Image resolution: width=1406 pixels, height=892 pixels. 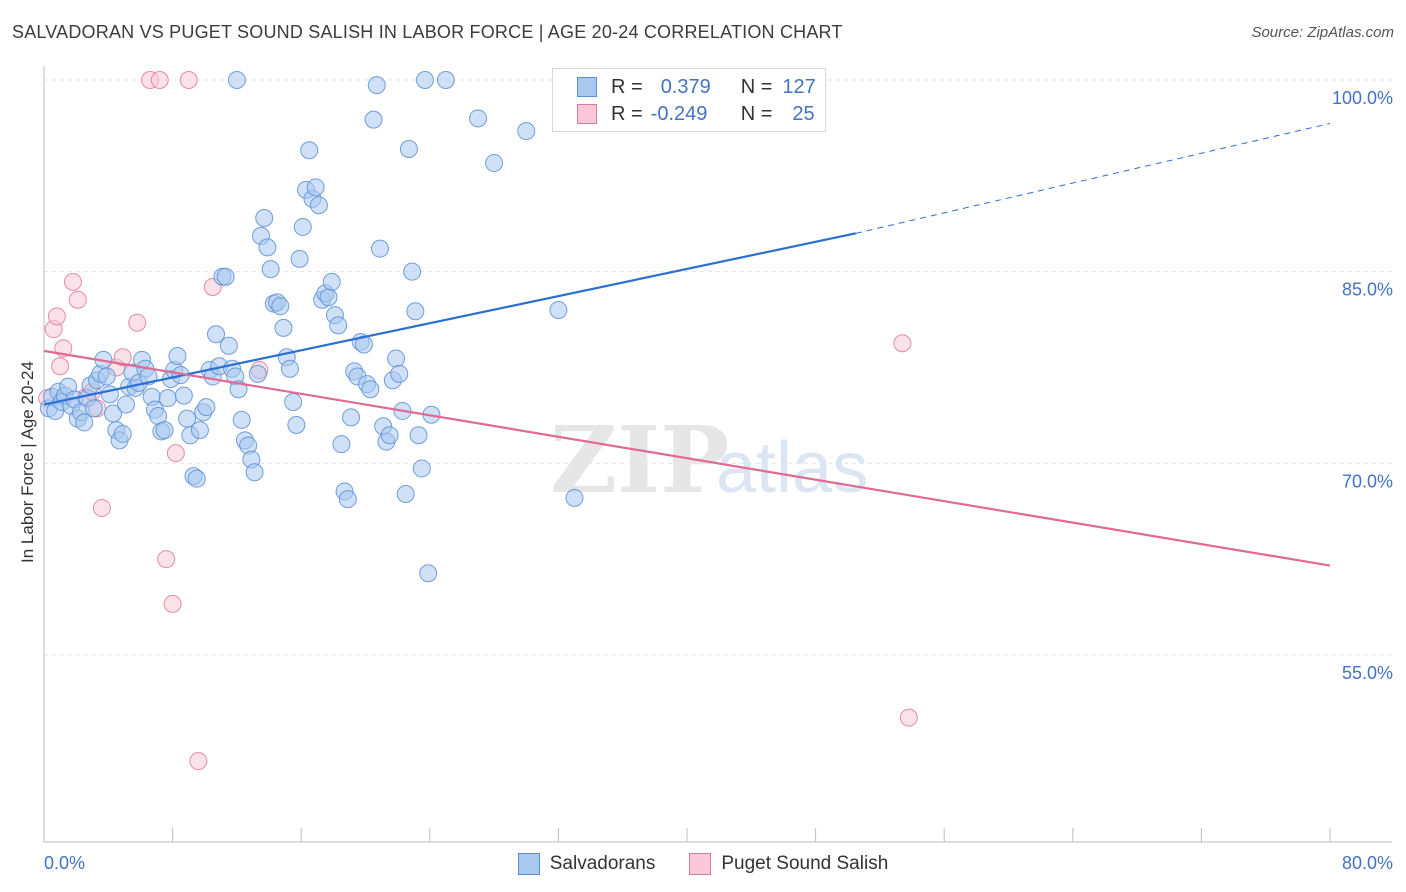 I want to click on legend-label: Puget Sound Salish, so click(x=805, y=863).